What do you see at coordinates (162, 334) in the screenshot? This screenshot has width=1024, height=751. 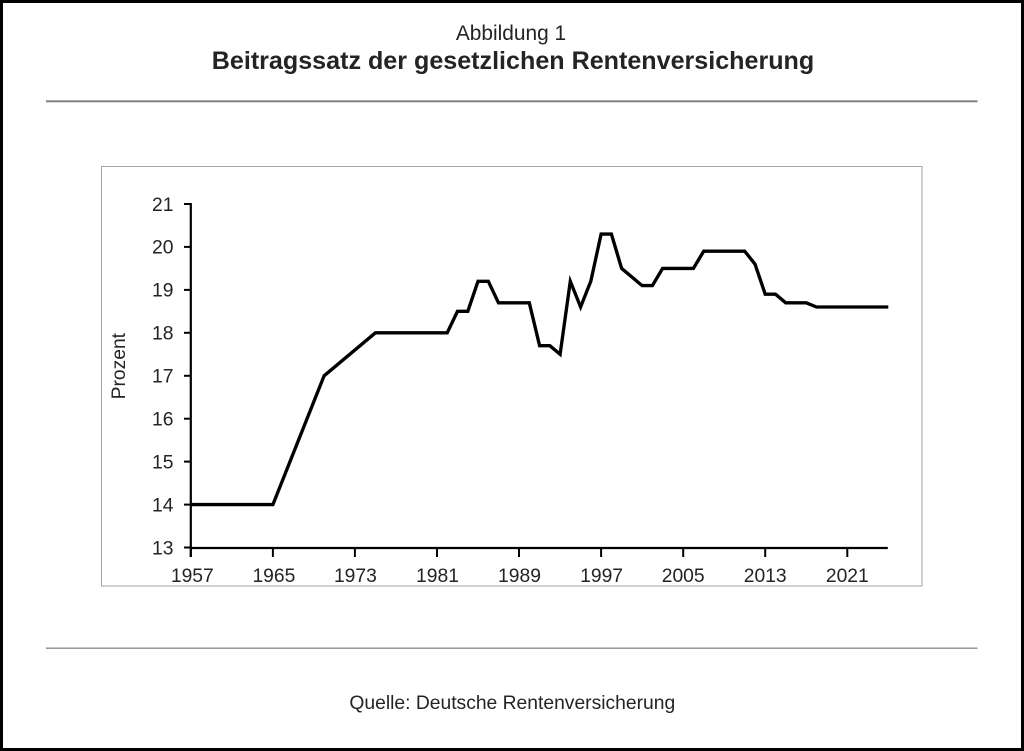 I see `svg-text: 18` at bounding box center [162, 334].